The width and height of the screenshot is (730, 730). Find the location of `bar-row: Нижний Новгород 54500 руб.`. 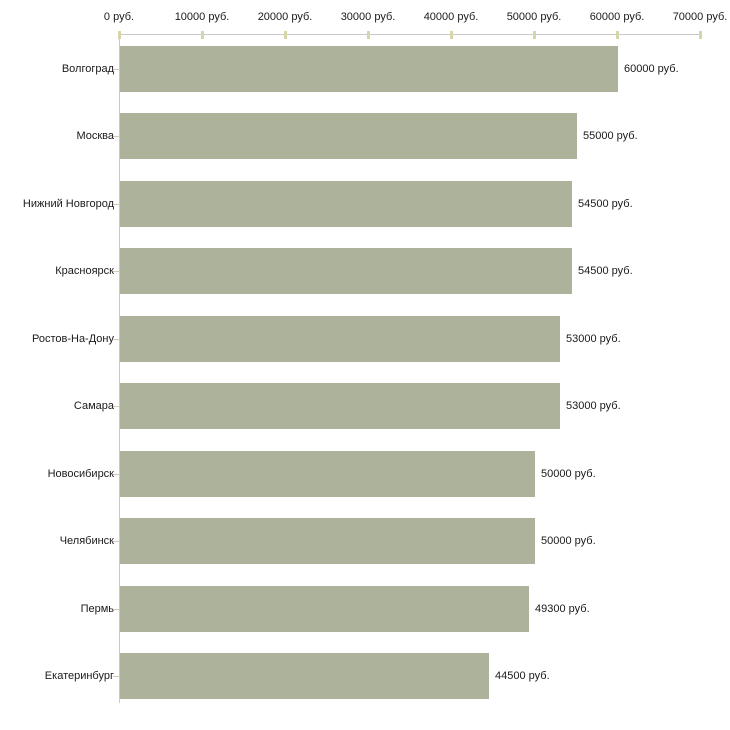

bar-row: Нижний Новгород 54500 руб. is located at coordinates (365, 204).